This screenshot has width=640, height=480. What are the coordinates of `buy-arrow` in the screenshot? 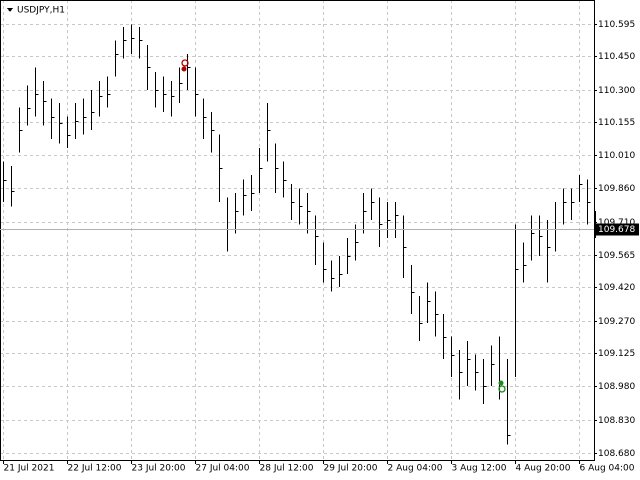 It's located at (502, 386).